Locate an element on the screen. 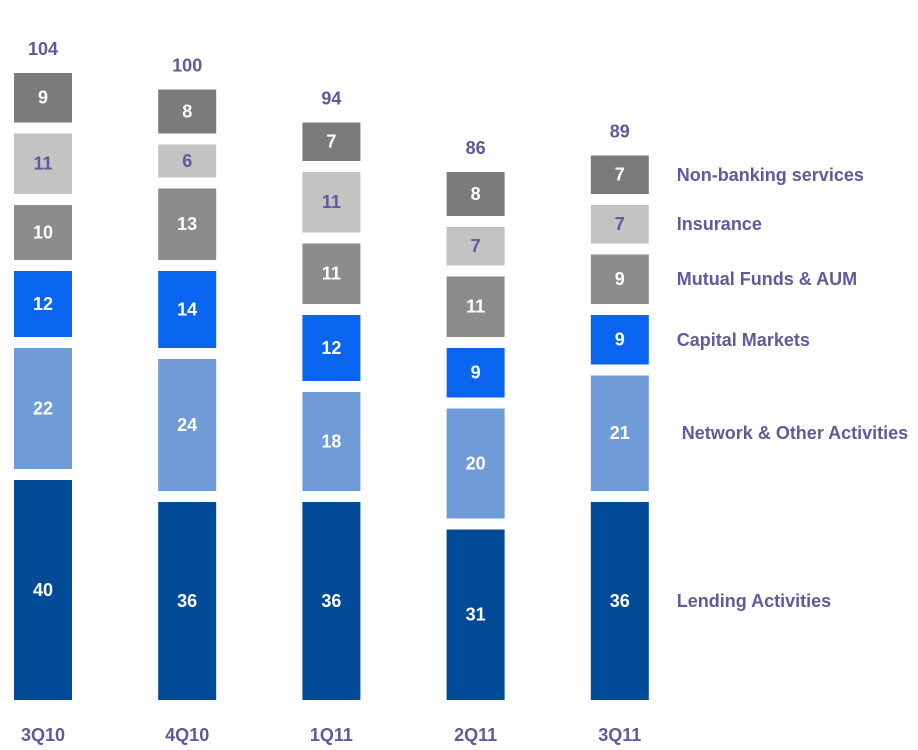 This screenshot has width=918, height=750. value-label: 14 is located at coordinates (187, 309).